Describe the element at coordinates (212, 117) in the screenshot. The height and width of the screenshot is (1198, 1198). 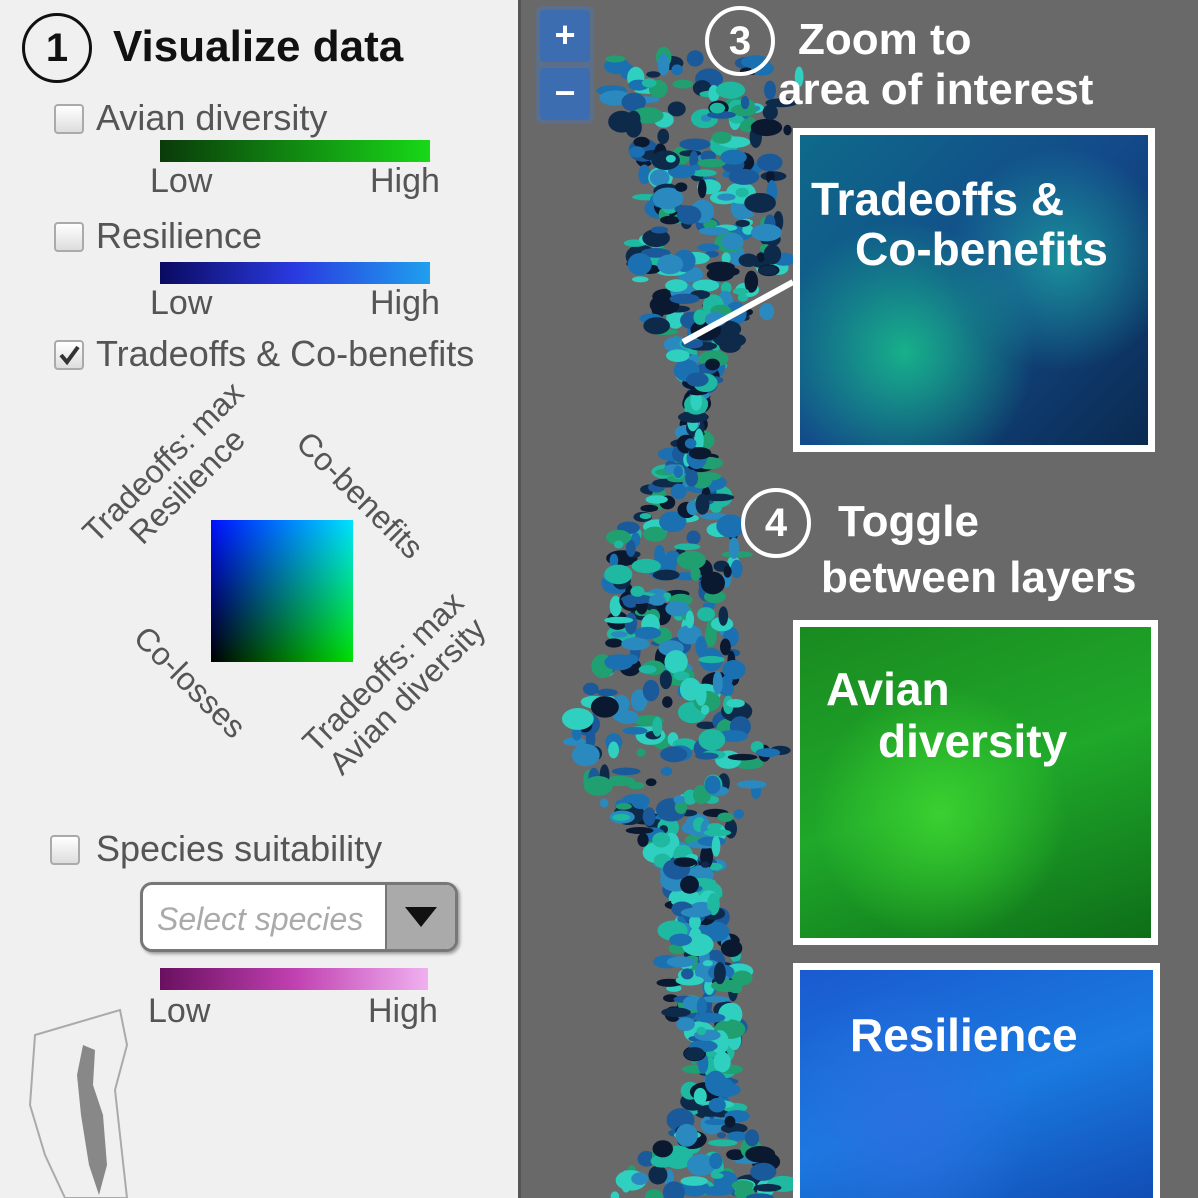
I see `layer-label: Avian diversity` at that location.